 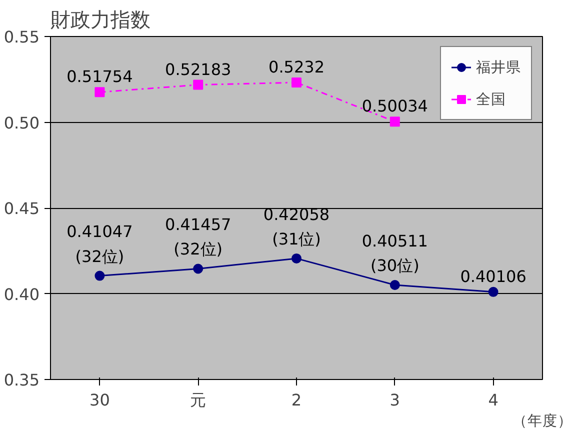 I want to click on data-label: 0.41047 (32位), so click(x=99, y=244).